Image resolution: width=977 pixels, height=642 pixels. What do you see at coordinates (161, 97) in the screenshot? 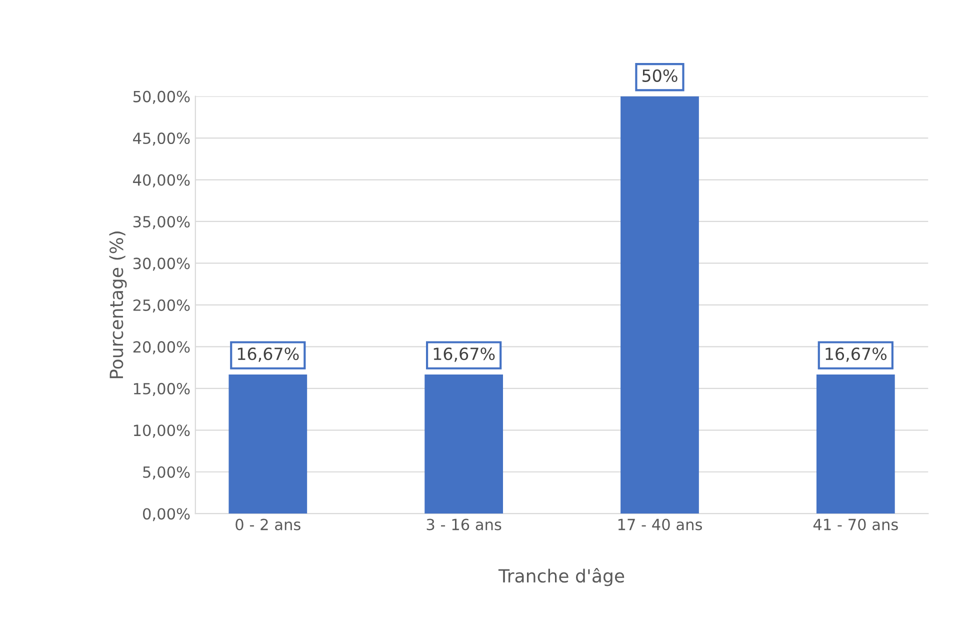
I see `y-tick-label: 50,00%` at bounding box center [161, 97].